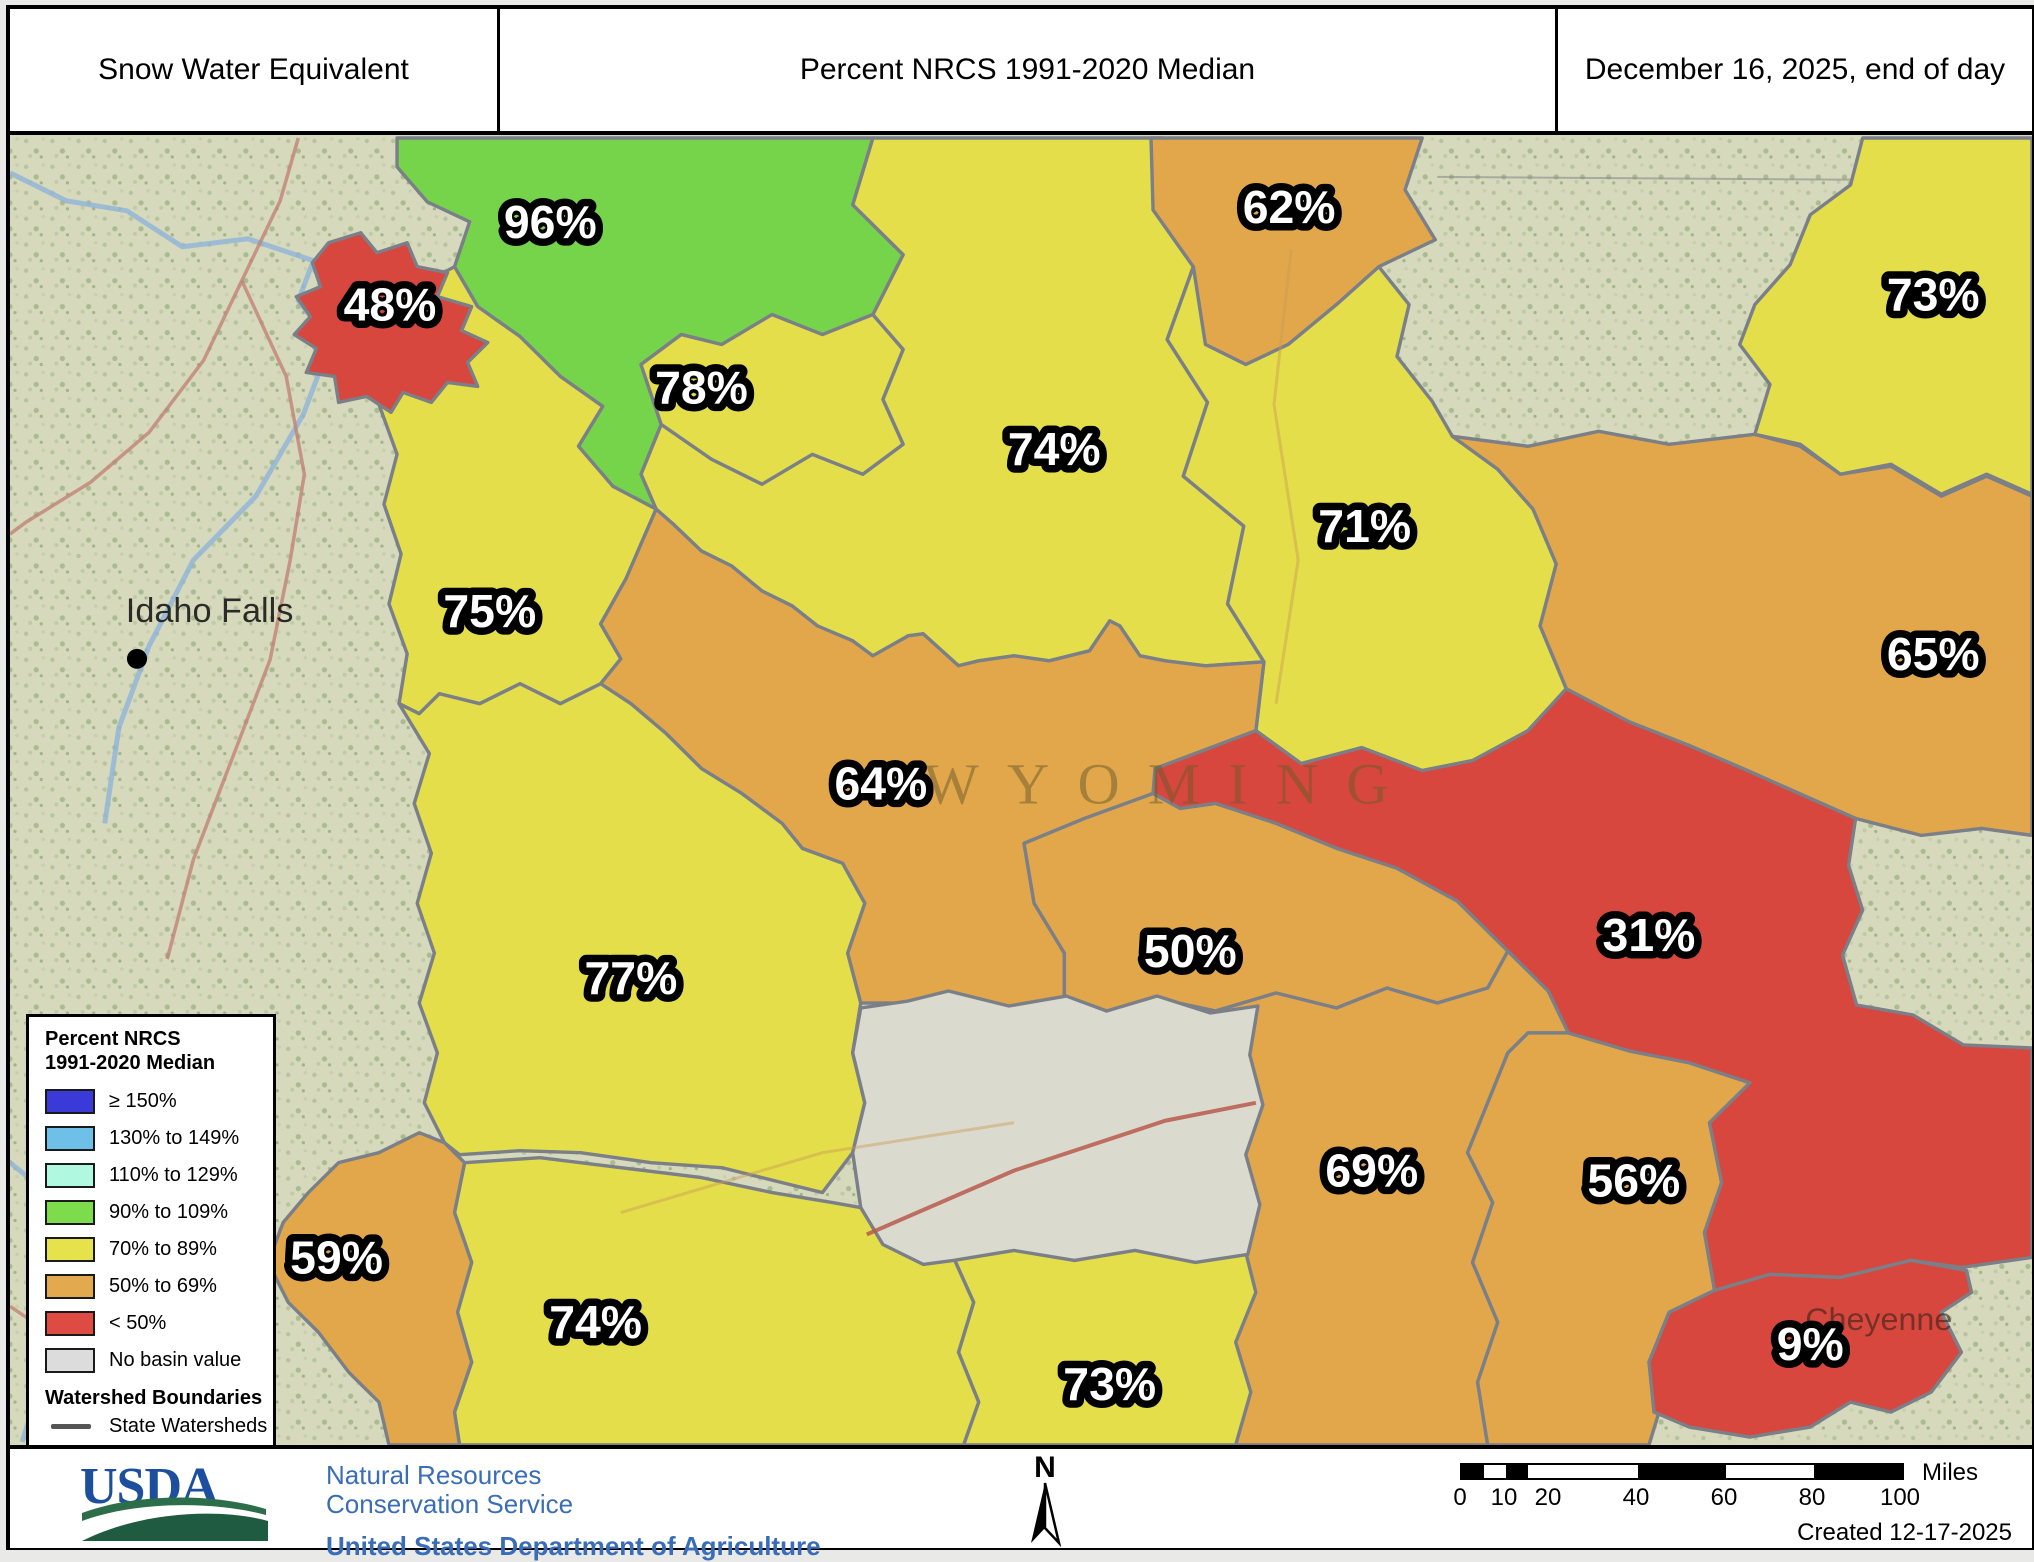  Describe the element at coordinates (1812, 1497) in the screenshot. I see `scale-tick-label: 80` at that location.